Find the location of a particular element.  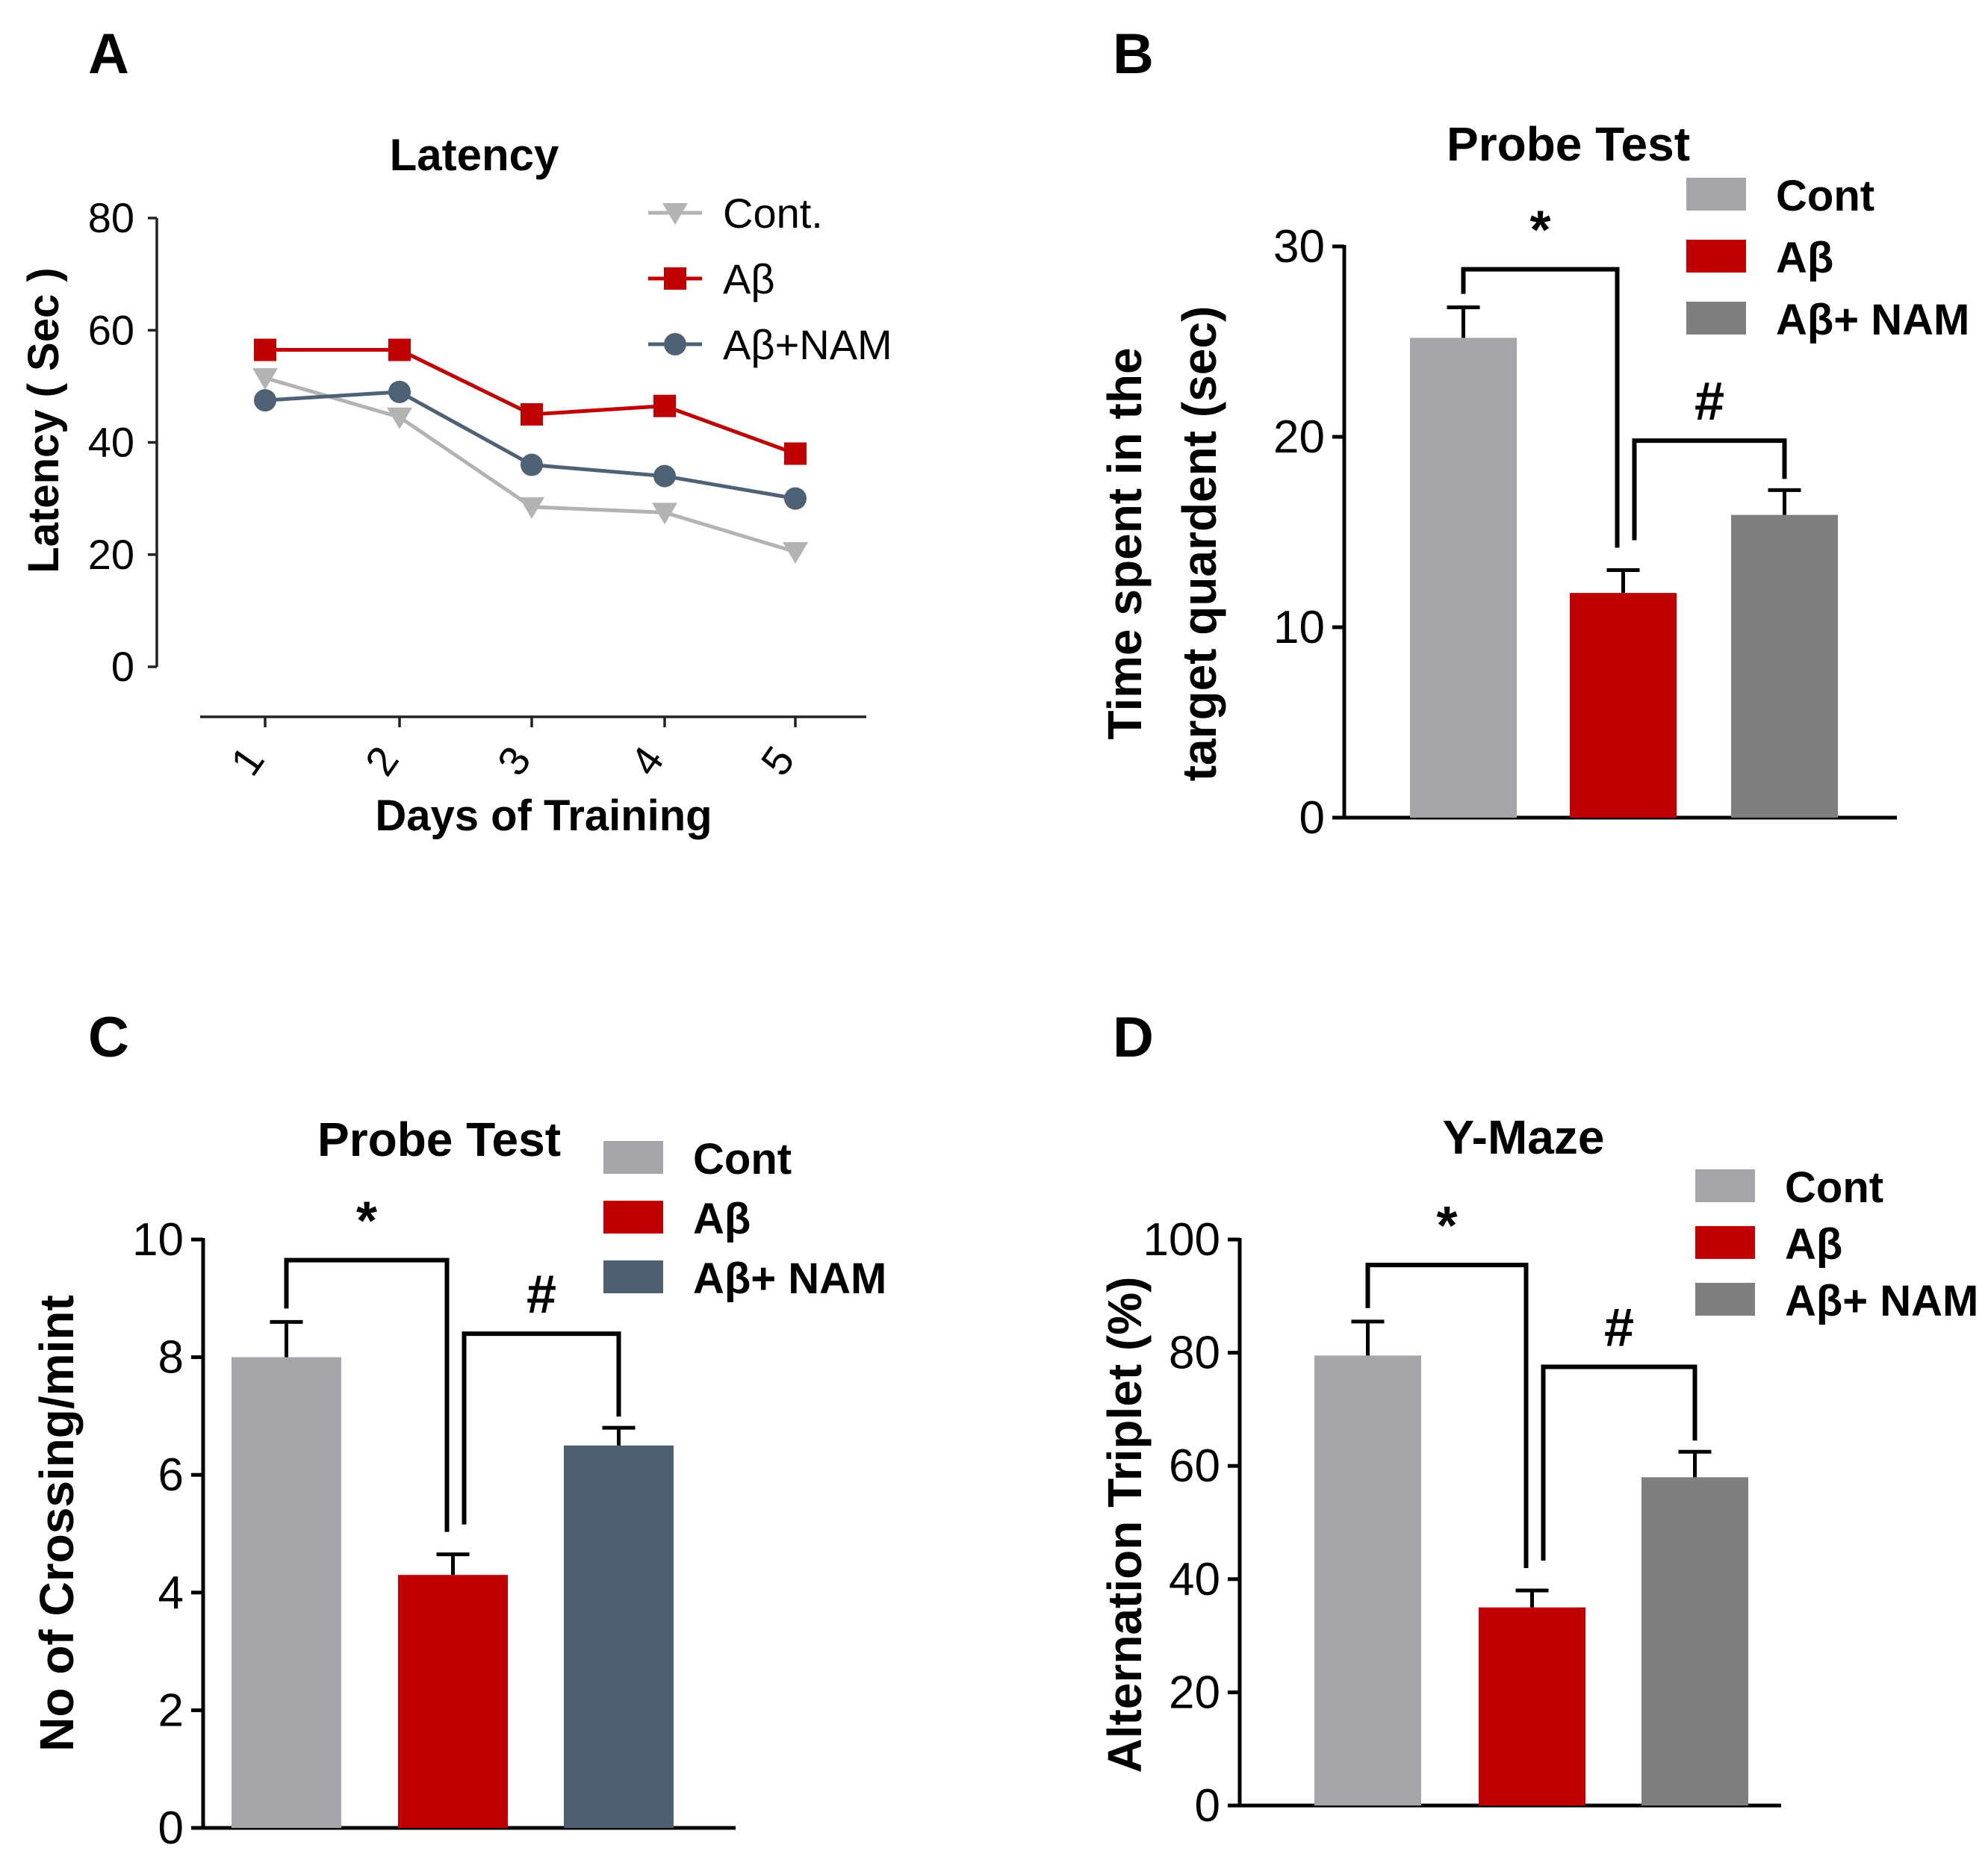

chart-b-title: Probe Test is located at coordinates (1569, 144).